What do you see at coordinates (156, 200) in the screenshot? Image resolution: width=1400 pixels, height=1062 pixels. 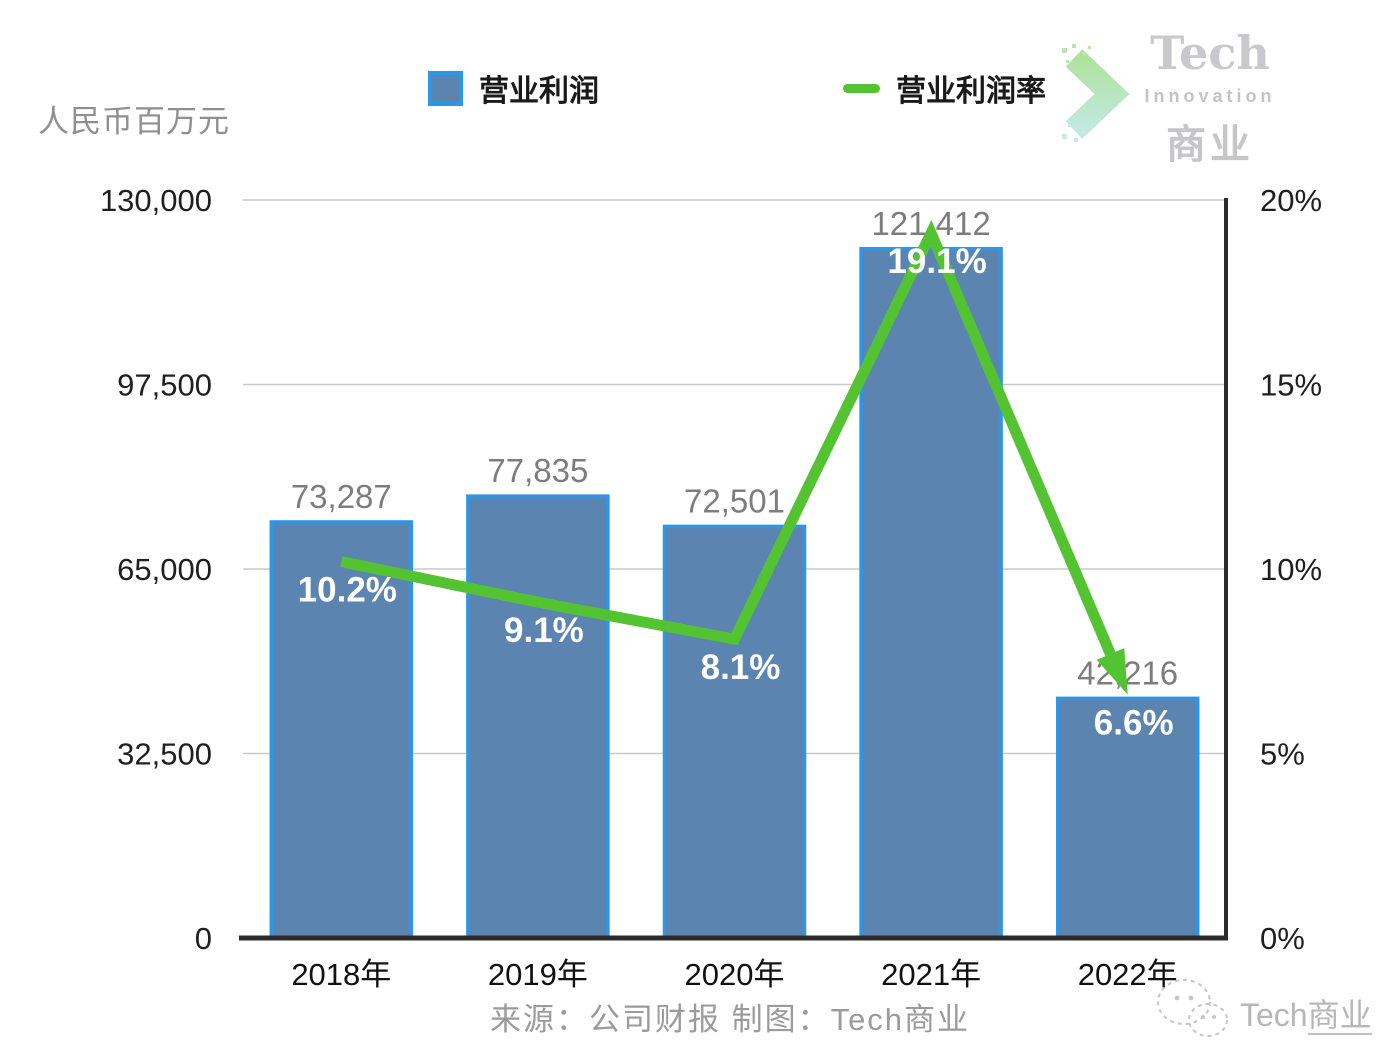 I see `left-axis-tick: 130,000` at bounding box center [156, 200].